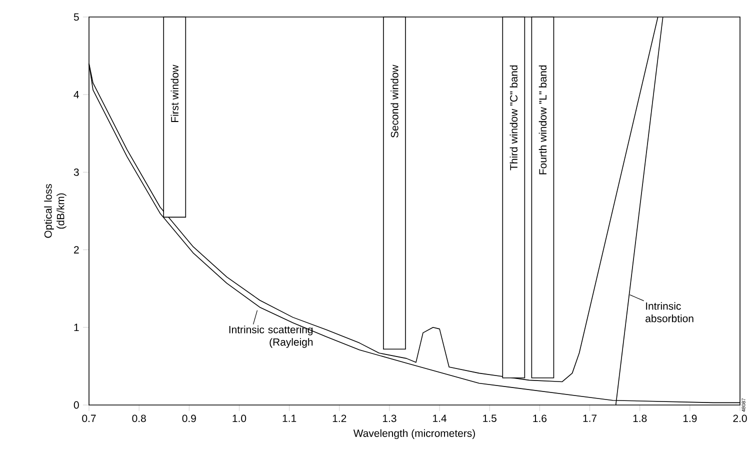 Image resolution: width=756 pixels, height=475 pixels. I want to click on x-tick-label: 0.9, so click(189, 418).